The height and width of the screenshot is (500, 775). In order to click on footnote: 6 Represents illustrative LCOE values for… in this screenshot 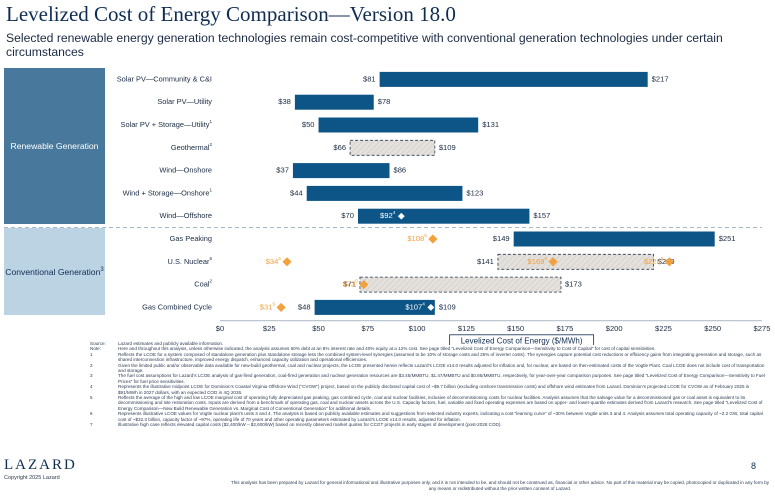, I will do `click(430, 416)`.